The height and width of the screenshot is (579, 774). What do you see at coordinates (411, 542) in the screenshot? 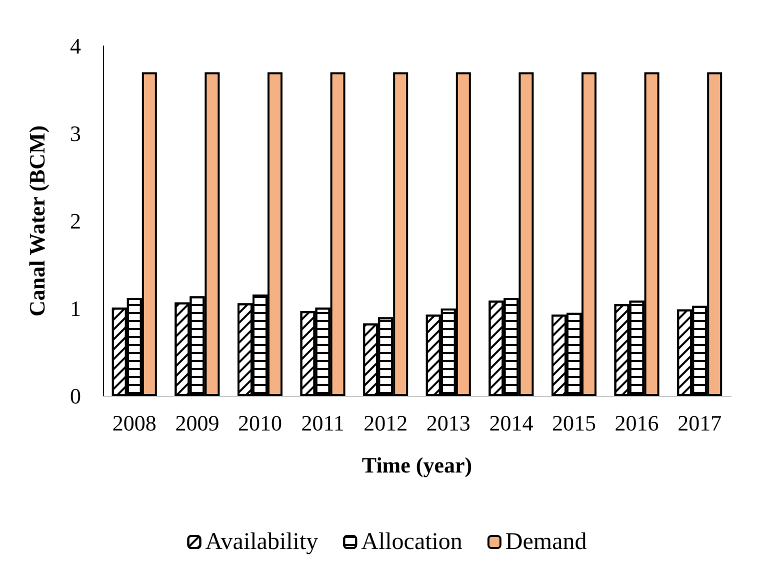
I see `legend-label: Allocation` at bounding box center [411, 542].